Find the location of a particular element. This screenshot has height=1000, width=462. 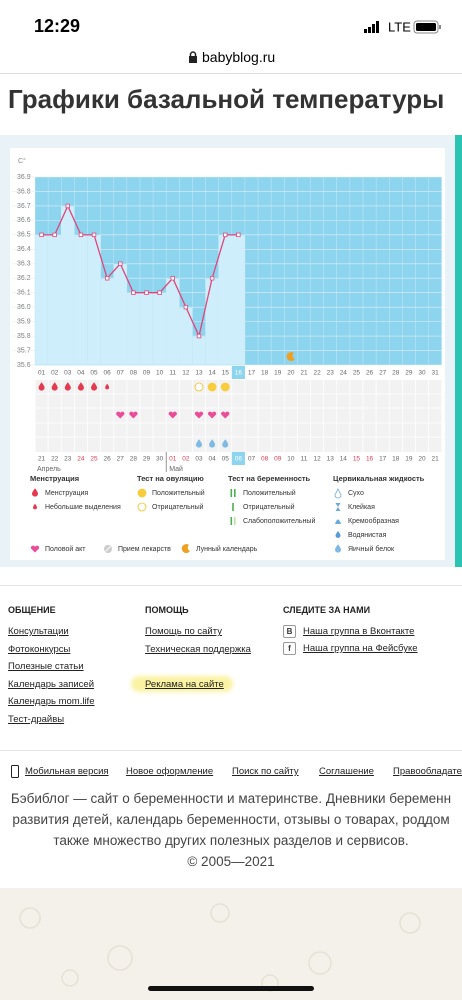

legend-label: Менструация is located at coordinates (66, 493).